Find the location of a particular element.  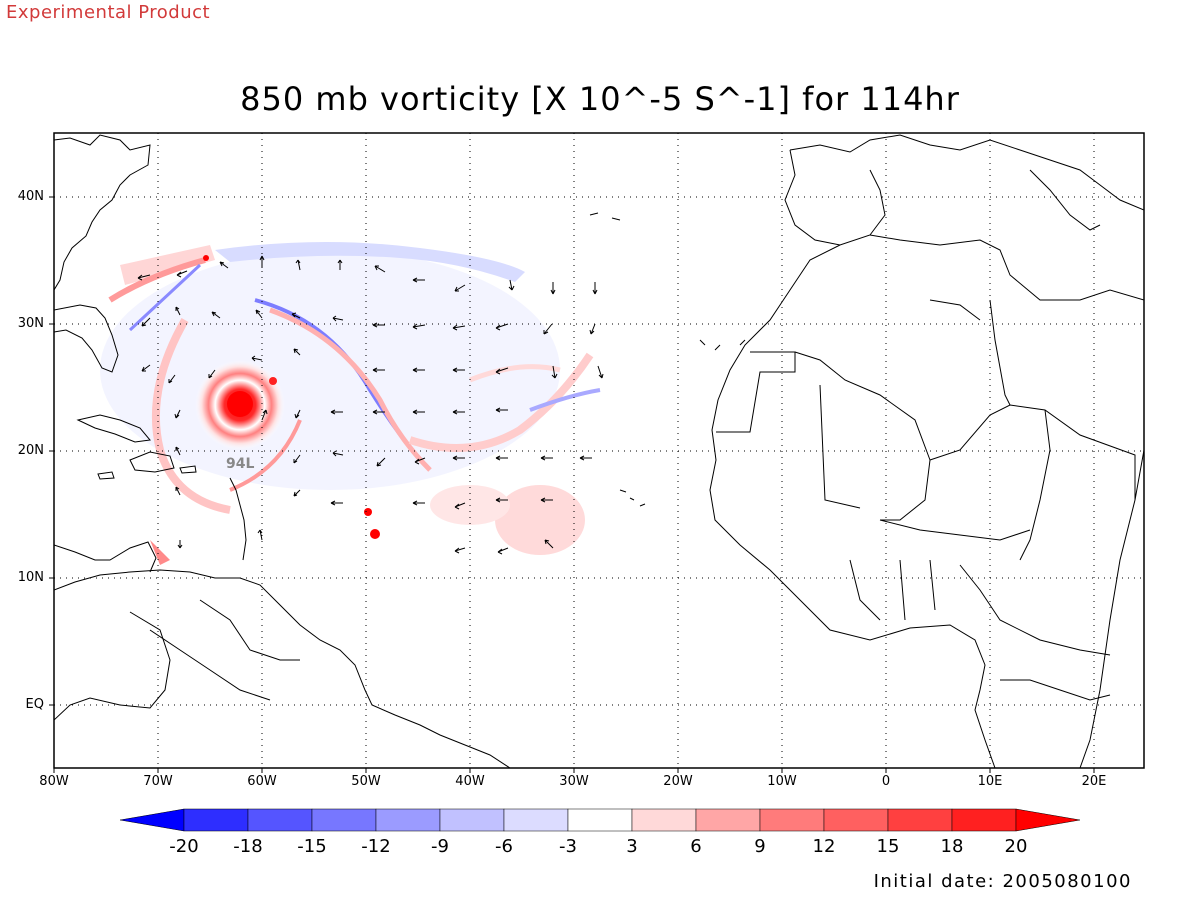

storm-label-94l: 94L is located at coordinates (240, 464).